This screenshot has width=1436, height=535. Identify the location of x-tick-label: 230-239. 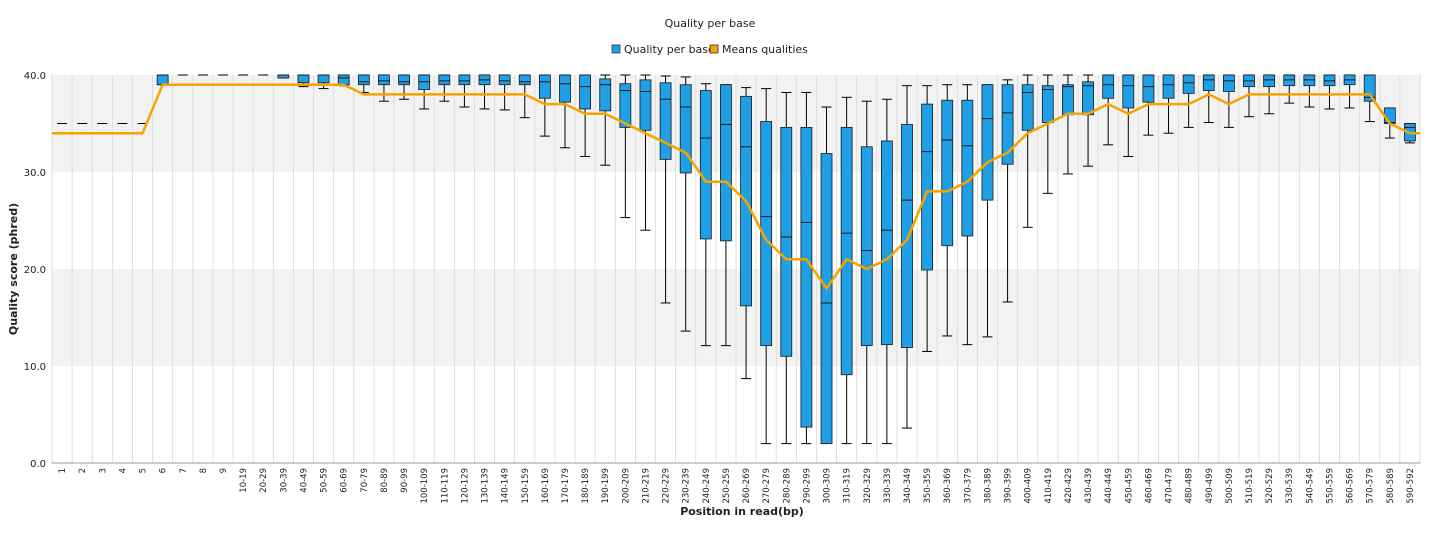
(687, 486).